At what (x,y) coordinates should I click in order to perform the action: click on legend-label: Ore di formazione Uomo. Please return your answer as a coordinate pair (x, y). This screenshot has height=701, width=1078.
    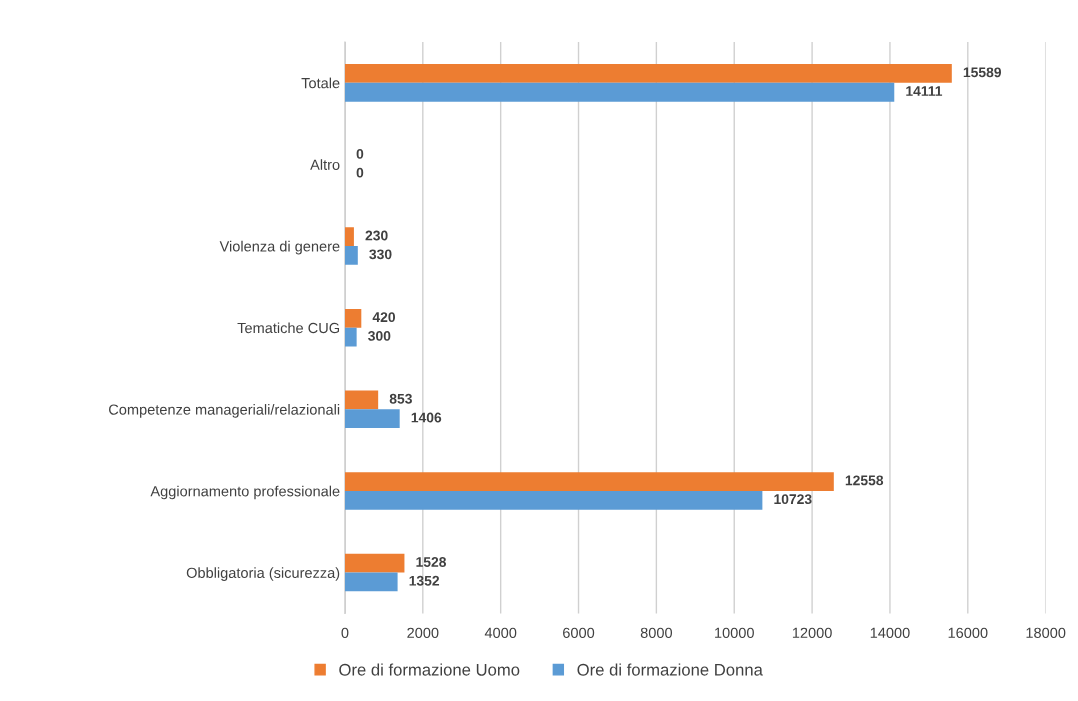
    Looking at the image, I should click on (429, 669).